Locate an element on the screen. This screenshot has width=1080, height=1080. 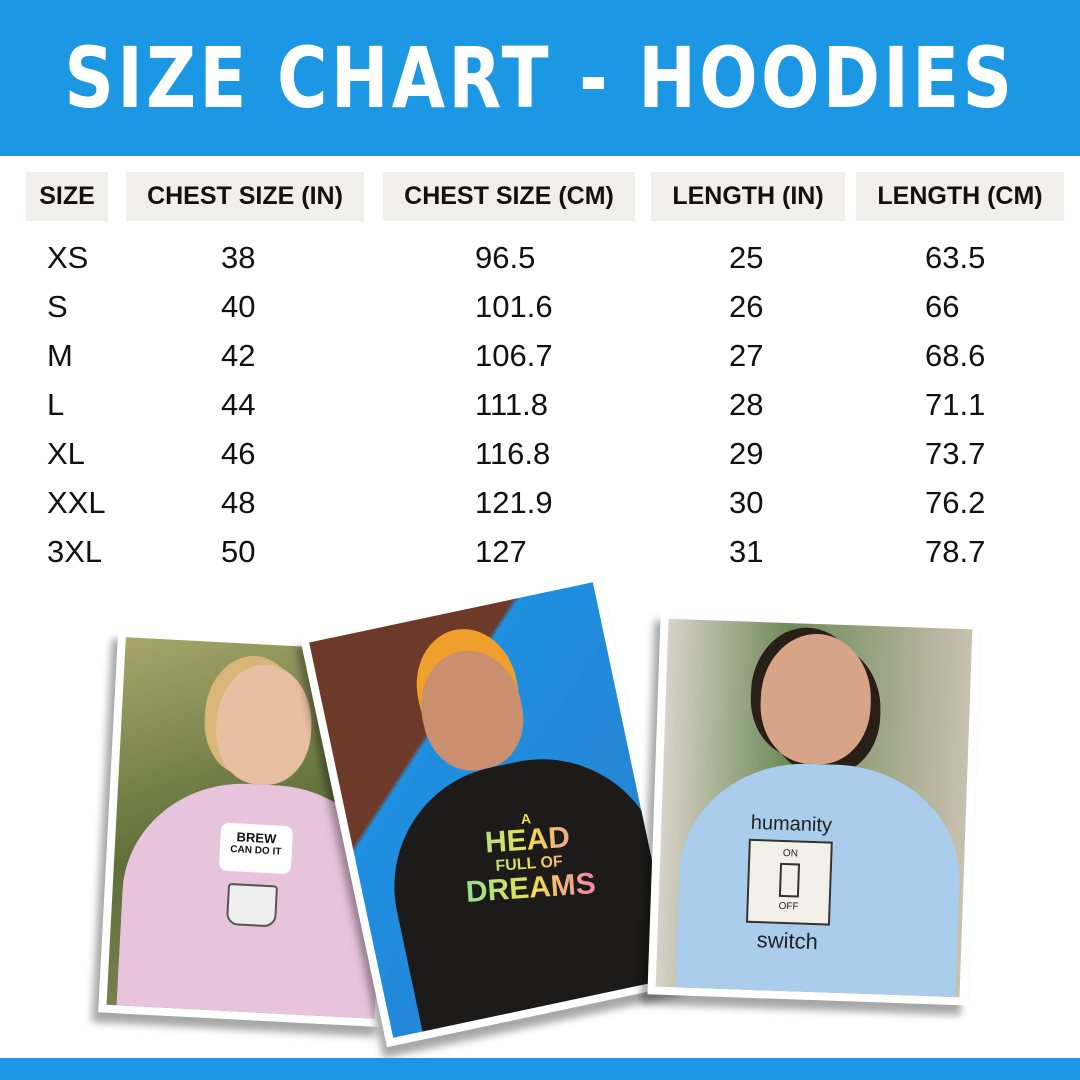
header-length-cm: LENGTH (CM) is located at coordinates (960, 196).